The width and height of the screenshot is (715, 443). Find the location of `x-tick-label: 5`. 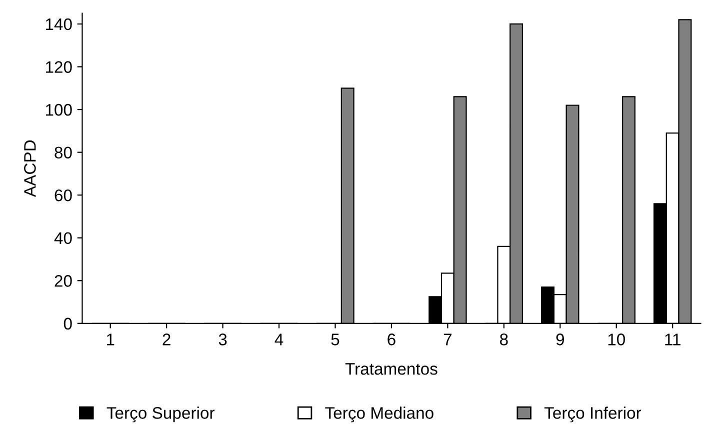

x-tick-label: 5 is located at coordinates (335, 340).